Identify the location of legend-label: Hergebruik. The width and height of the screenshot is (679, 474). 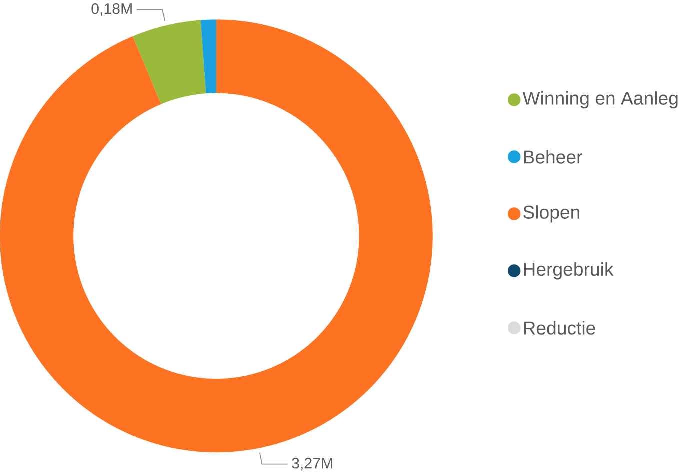
(569, 271).